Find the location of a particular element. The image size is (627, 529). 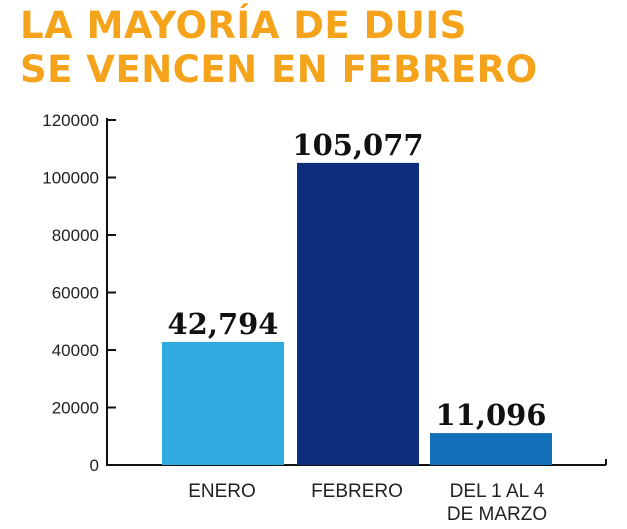

y-tick-label-5: 100000 is located at coordinates (70, 178).